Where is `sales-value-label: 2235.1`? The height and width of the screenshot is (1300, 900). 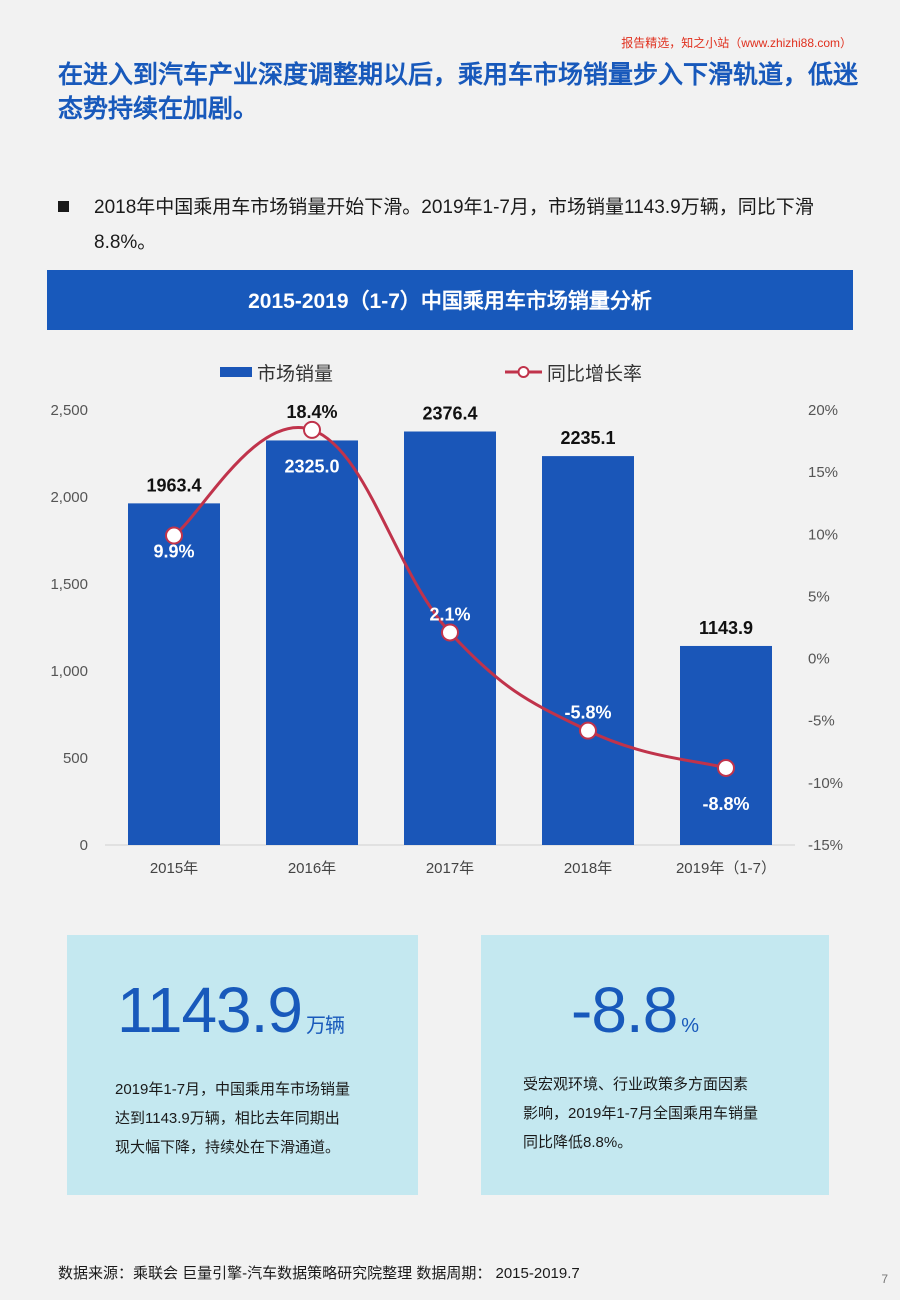 sales-value-label: 2235.1 is located at coordinates (587, 438).